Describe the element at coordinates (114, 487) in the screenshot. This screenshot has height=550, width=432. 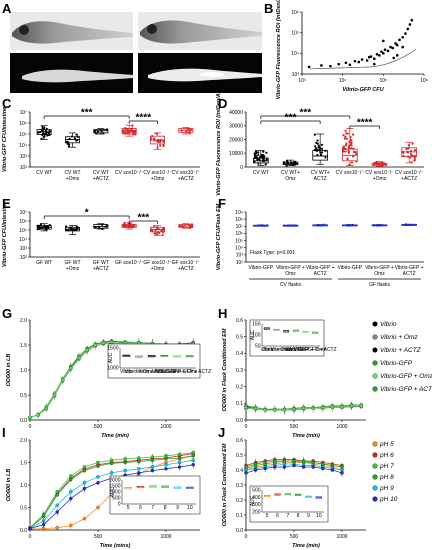
I see `inset-tick-label: 1500` at that location.